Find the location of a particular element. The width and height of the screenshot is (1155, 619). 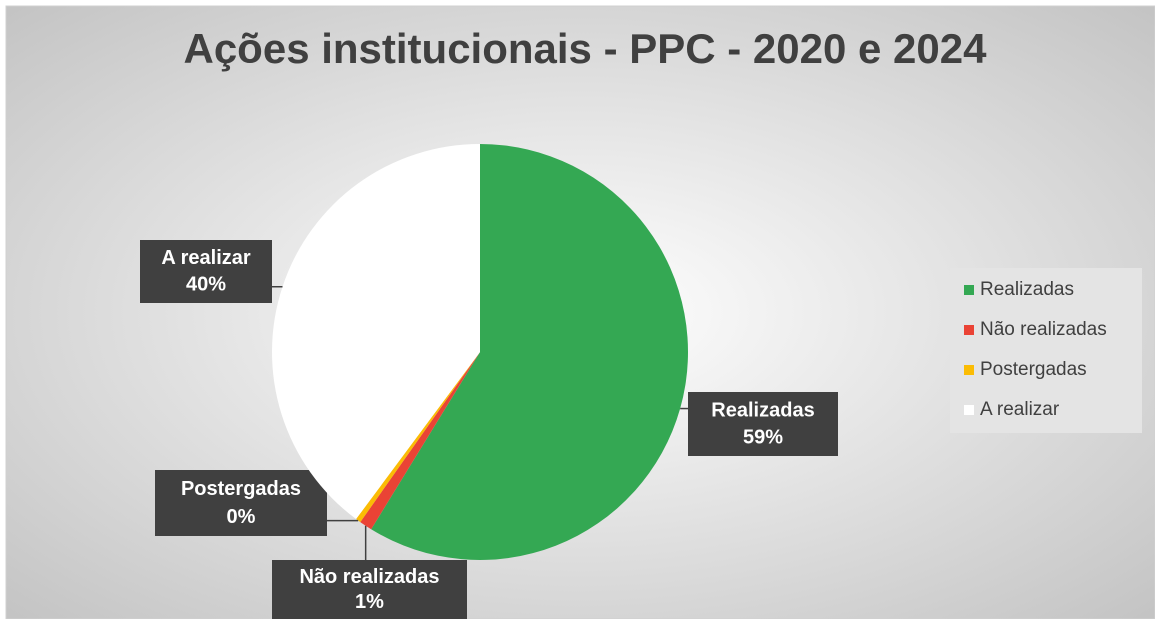

legend-label: Realizadas is located at coordinates (1027, 289).